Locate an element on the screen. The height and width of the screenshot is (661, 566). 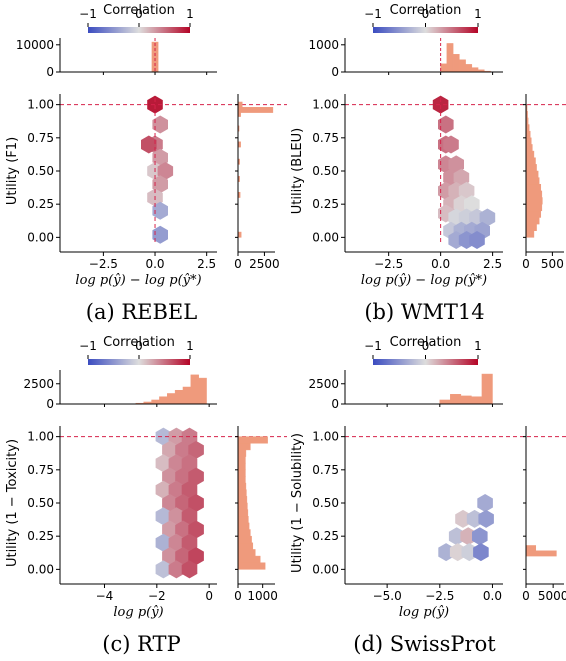
caption-c: (c) RTP is located at coordinates (141, 644).